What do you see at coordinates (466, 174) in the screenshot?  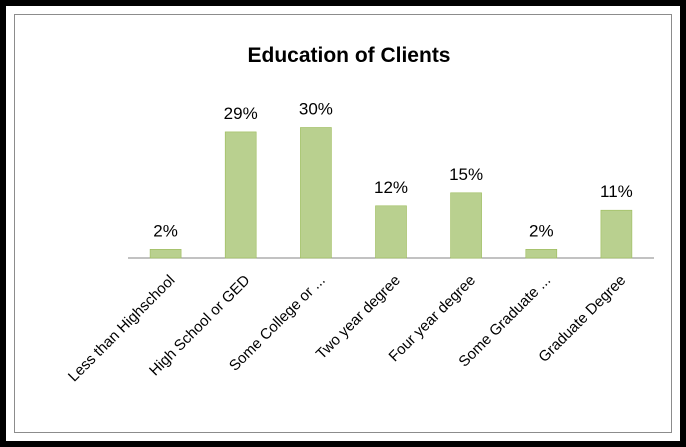 I see `data-label: 15%` at bounding box center [466, 174].